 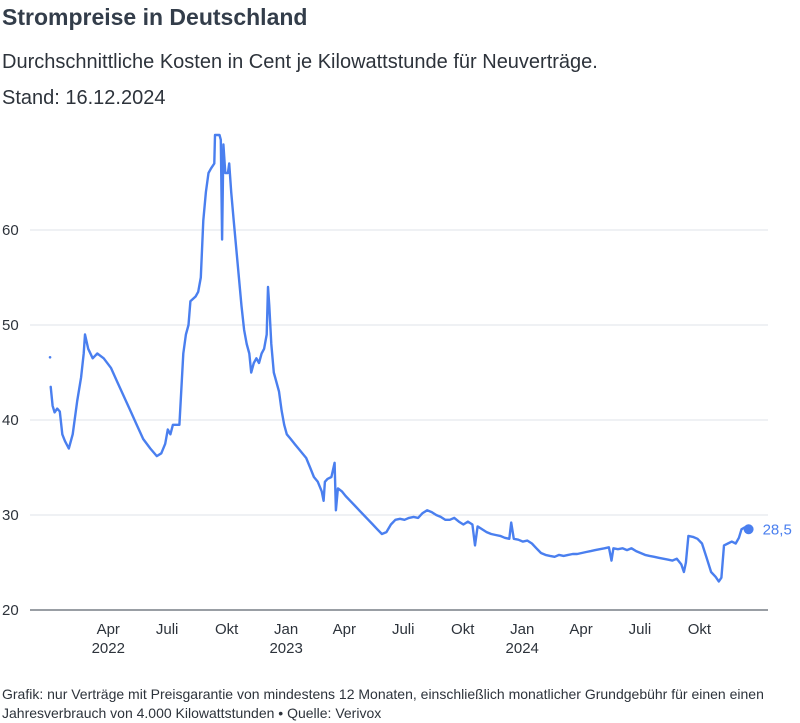 I want to click on y-tick-label: 50, so click(x=10, y=325).